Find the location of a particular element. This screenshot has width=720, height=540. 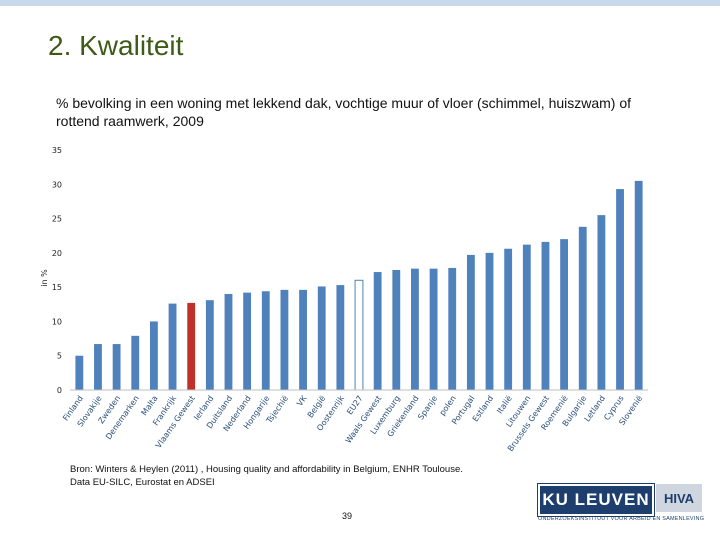

x-tick-label: VK is located at coordinates (302, 400).